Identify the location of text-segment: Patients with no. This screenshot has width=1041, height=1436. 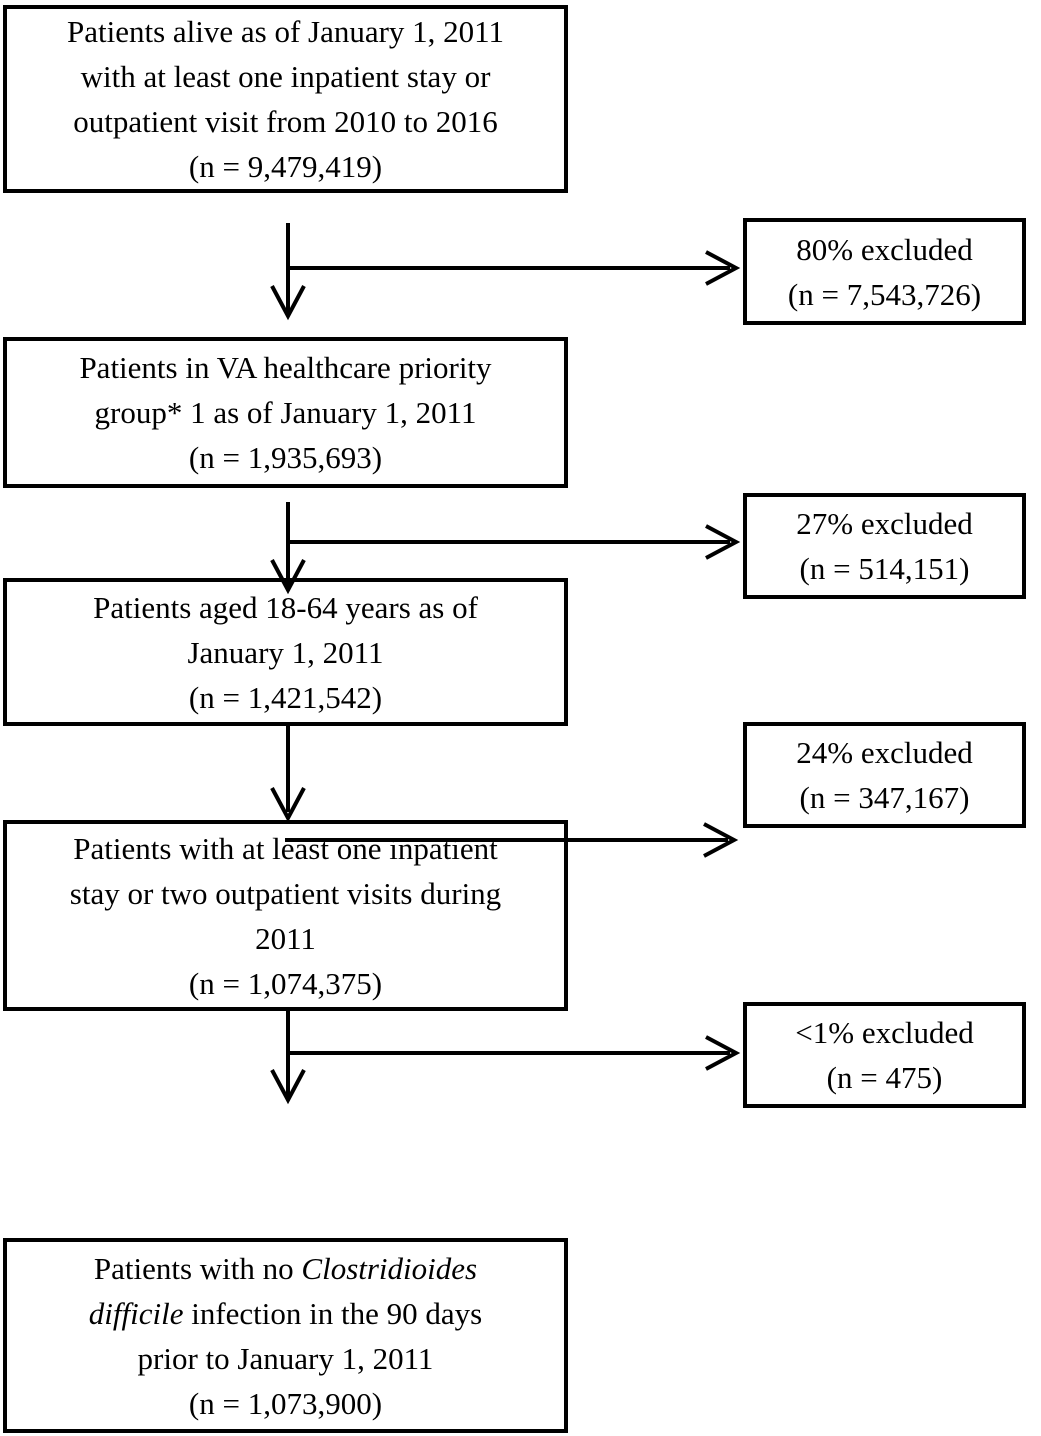
(197, 1268).